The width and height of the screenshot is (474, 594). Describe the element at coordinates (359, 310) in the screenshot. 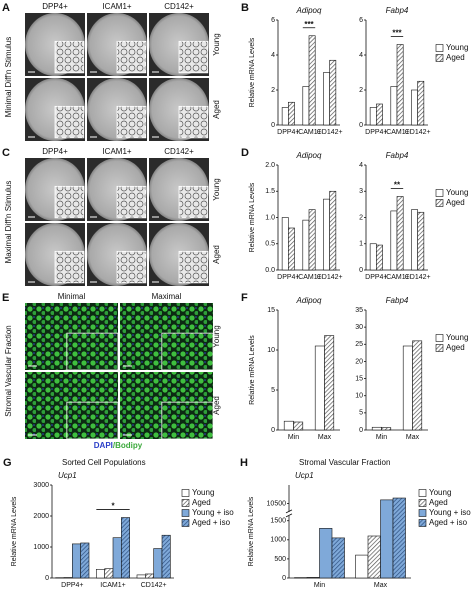

I see `y-tick-label: 35` at that location.